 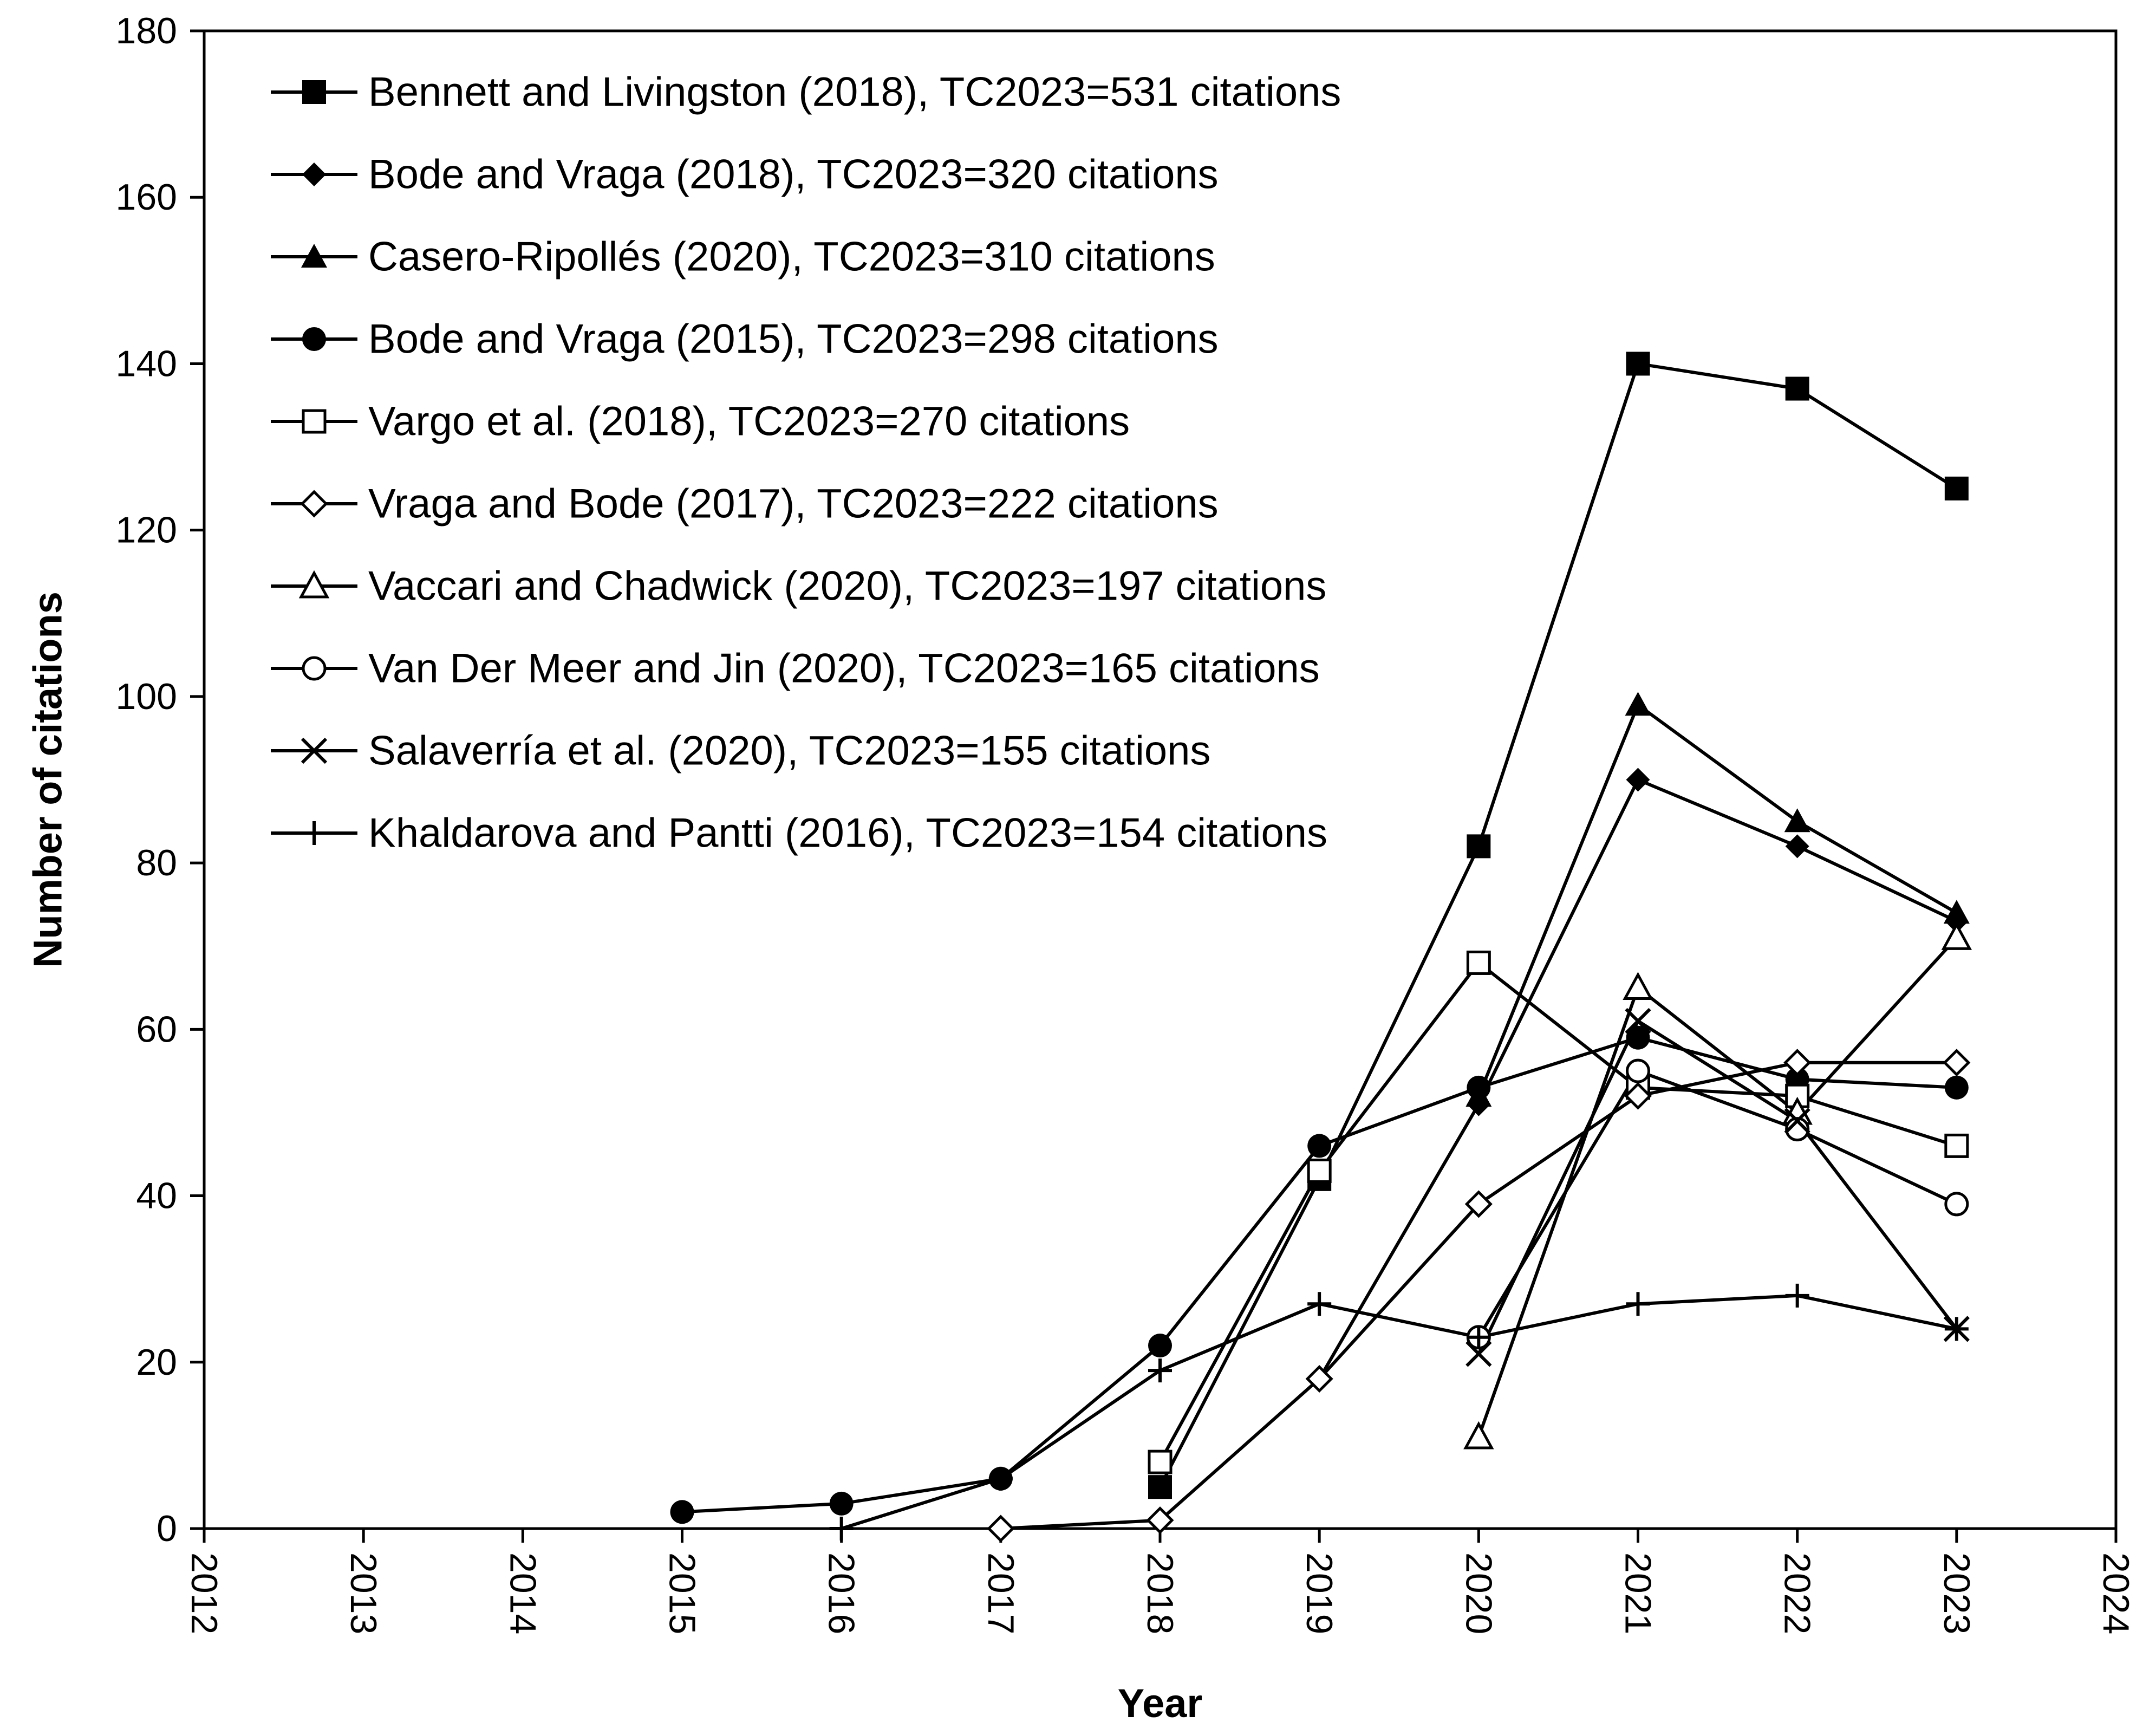 I want to click on y-axis-title: Number of citations, so click(x=47, y=780).